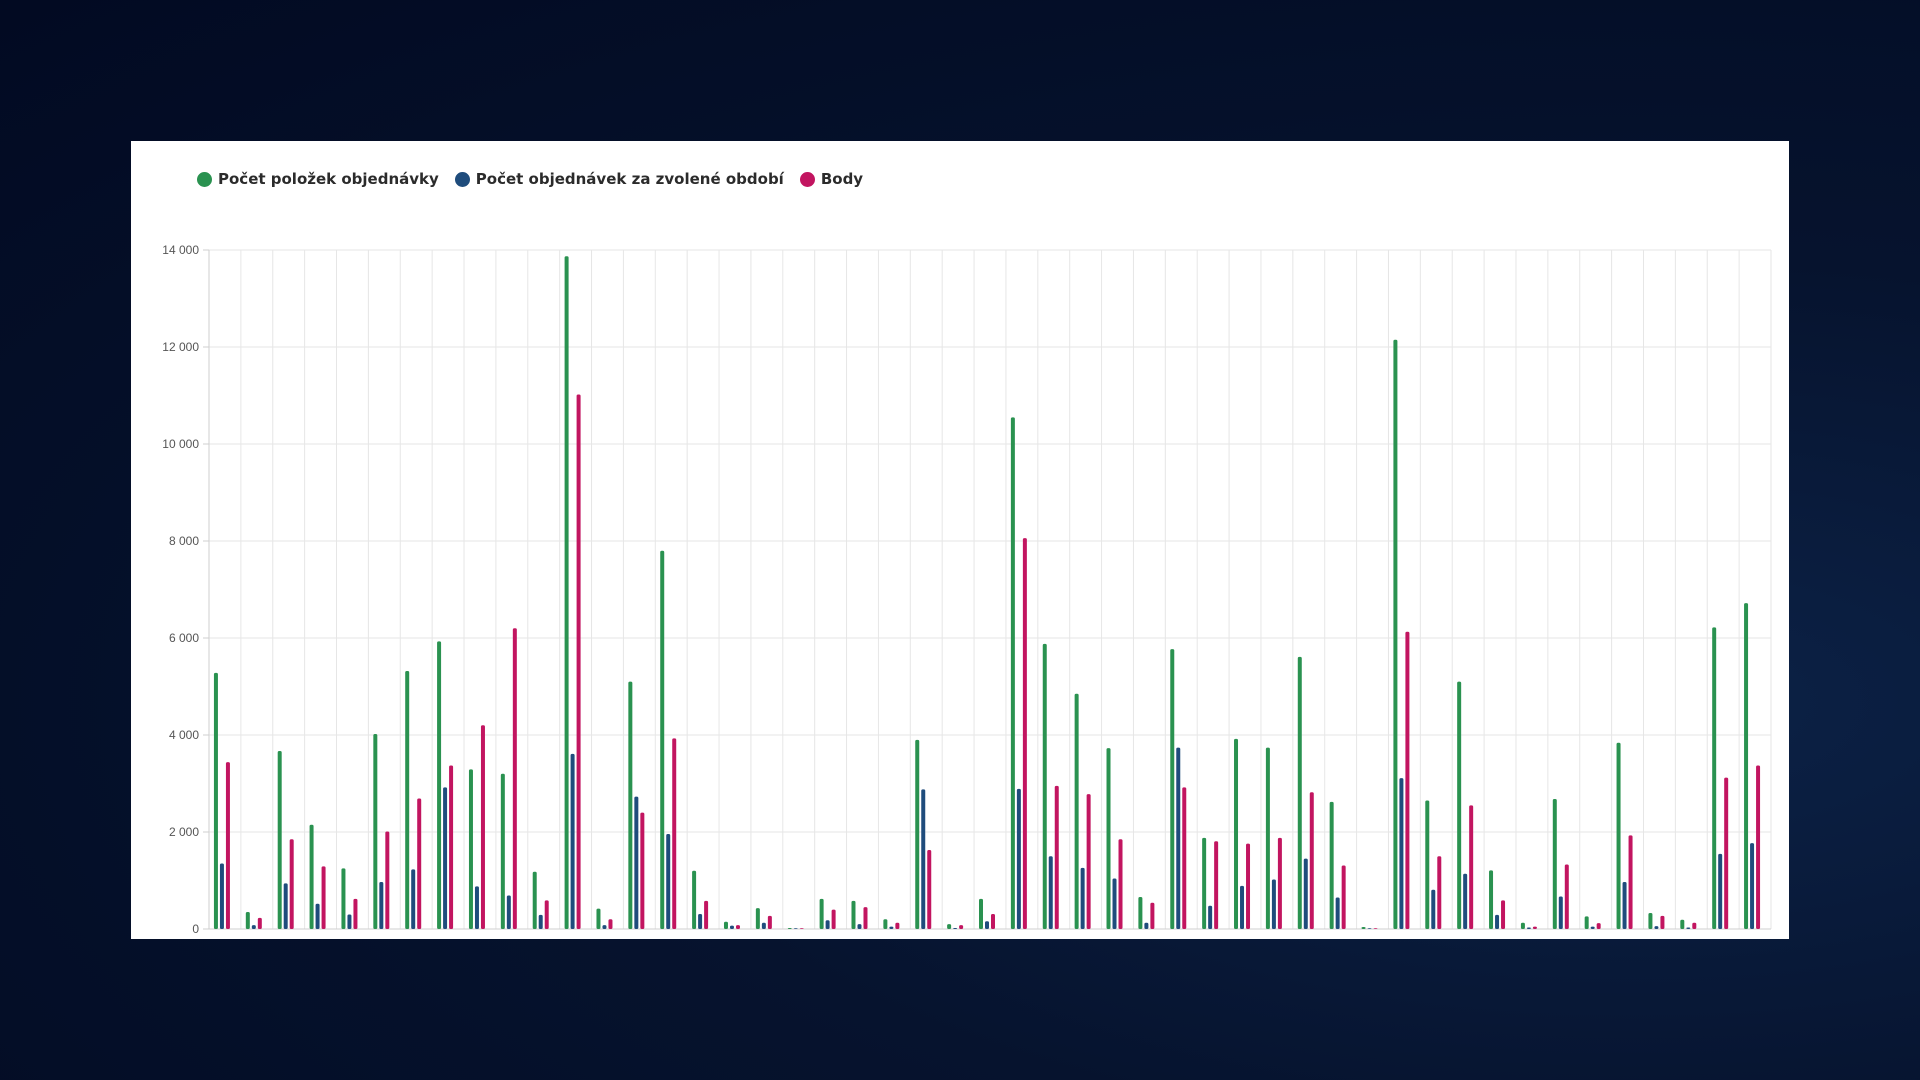  Describe the element at coordinates (184, 735) in the screenshot. I see `y-tick-label: 4 000` at that location.